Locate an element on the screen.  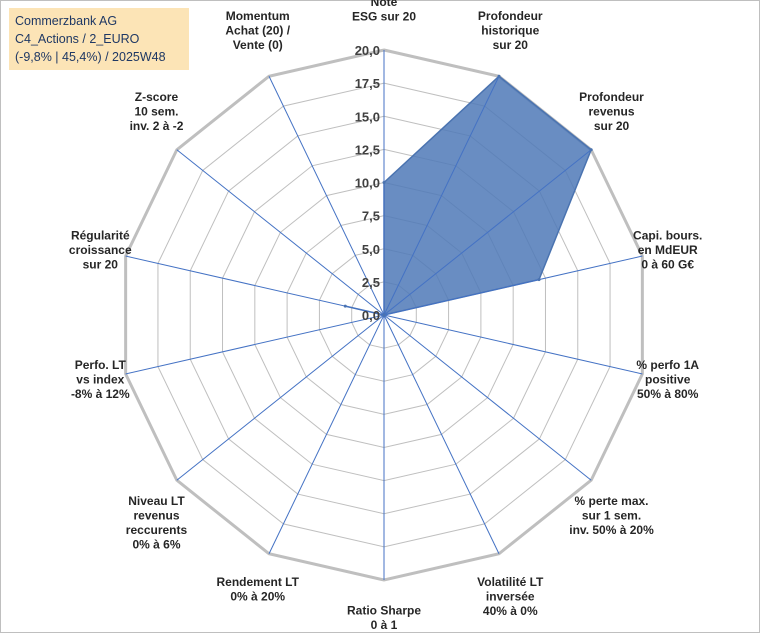
axis-label-5-line-1: sur 1 sem. is located at coordinates (611, 516).